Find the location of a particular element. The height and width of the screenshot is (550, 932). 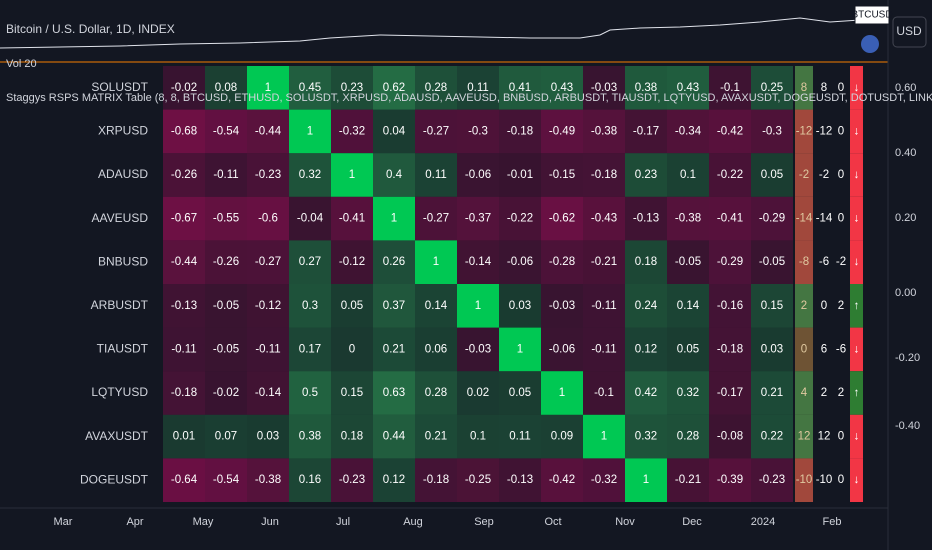

time-axis-label: Apr is located at coordinates (134, 522).